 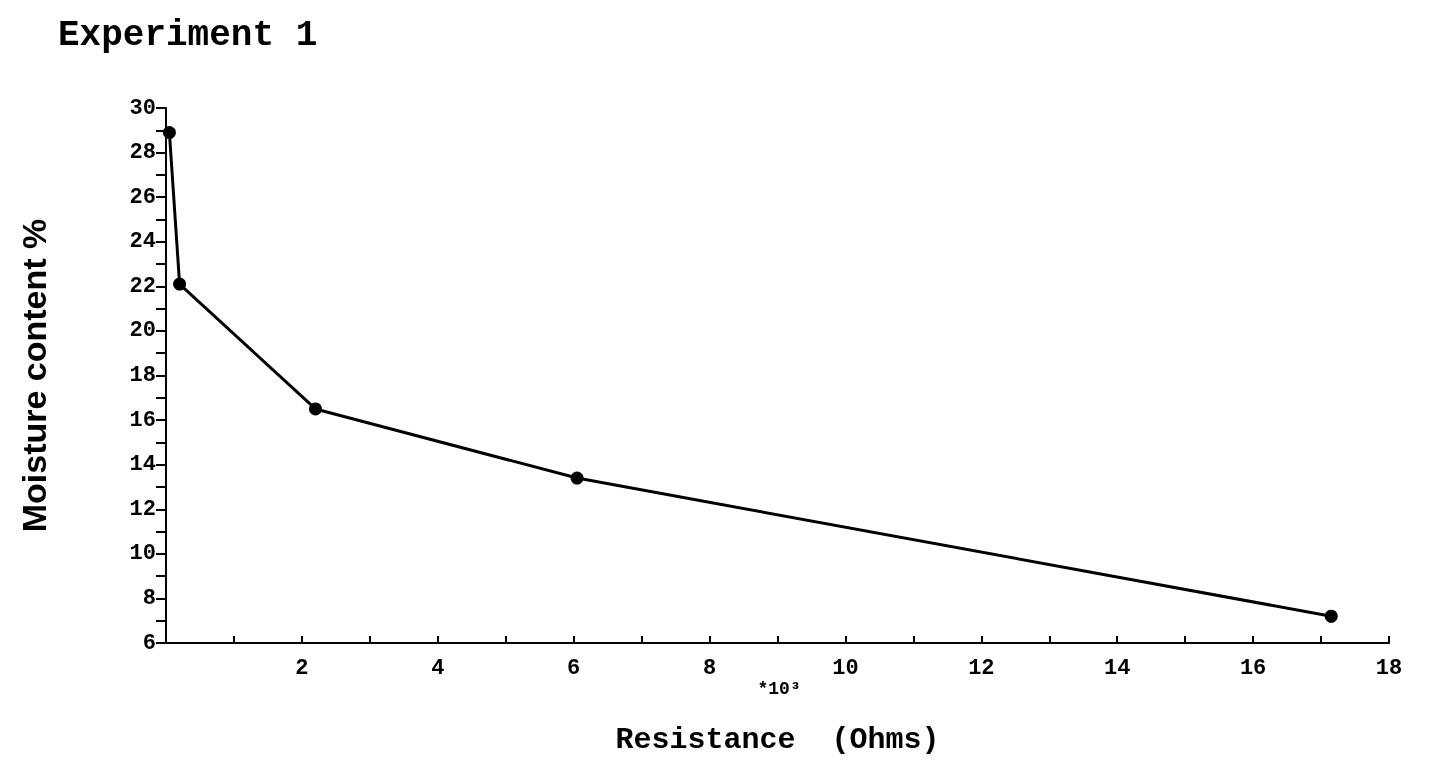 What do you see at coordinates (574, 668) in the screenshot?
I see `x-tick-label: 6` at bounding box center [574, 668].